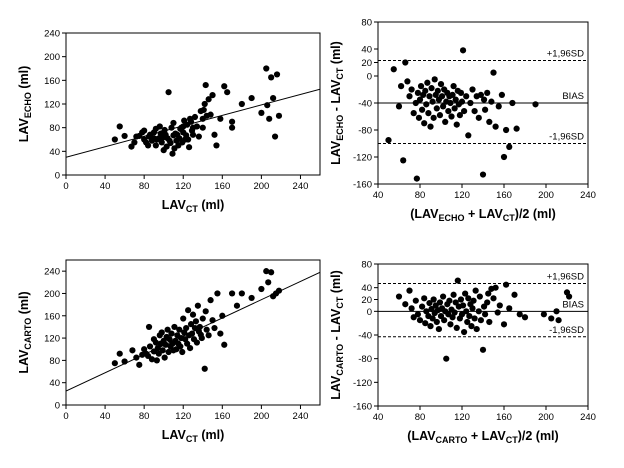 The height and width of the screenshot is (468, 624). I want to click on x-axis-label-part: CARTO, so click(452, 440).